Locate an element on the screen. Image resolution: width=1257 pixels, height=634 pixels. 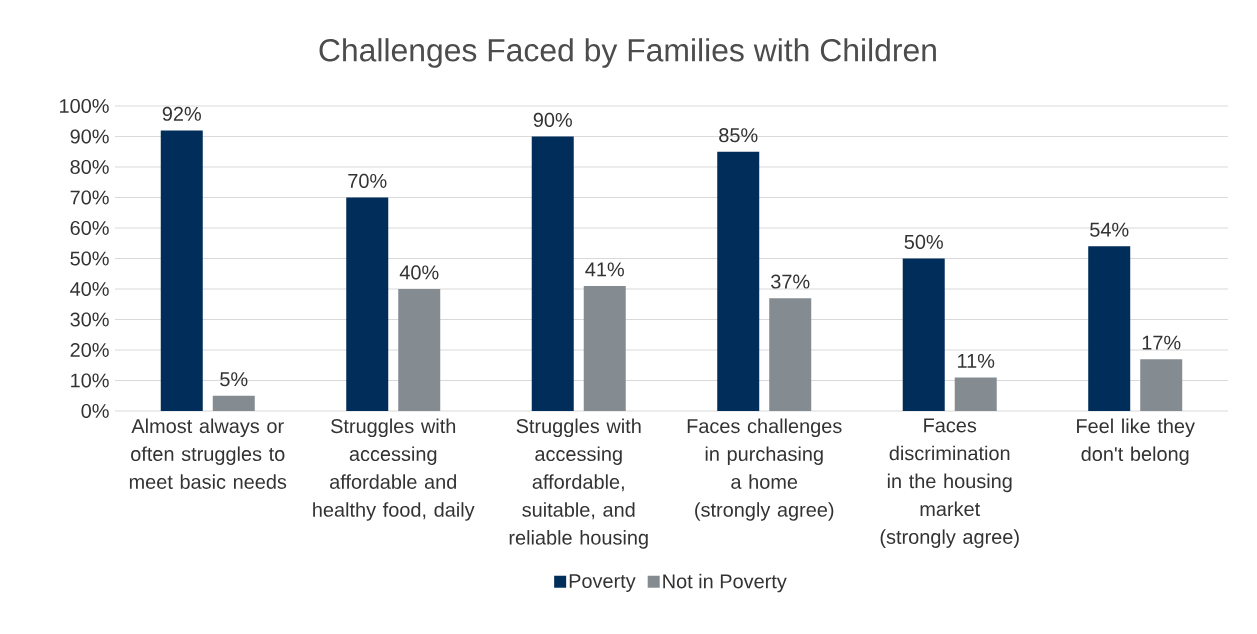
y-tick-label: 60% is located at coordinates (89, 228).